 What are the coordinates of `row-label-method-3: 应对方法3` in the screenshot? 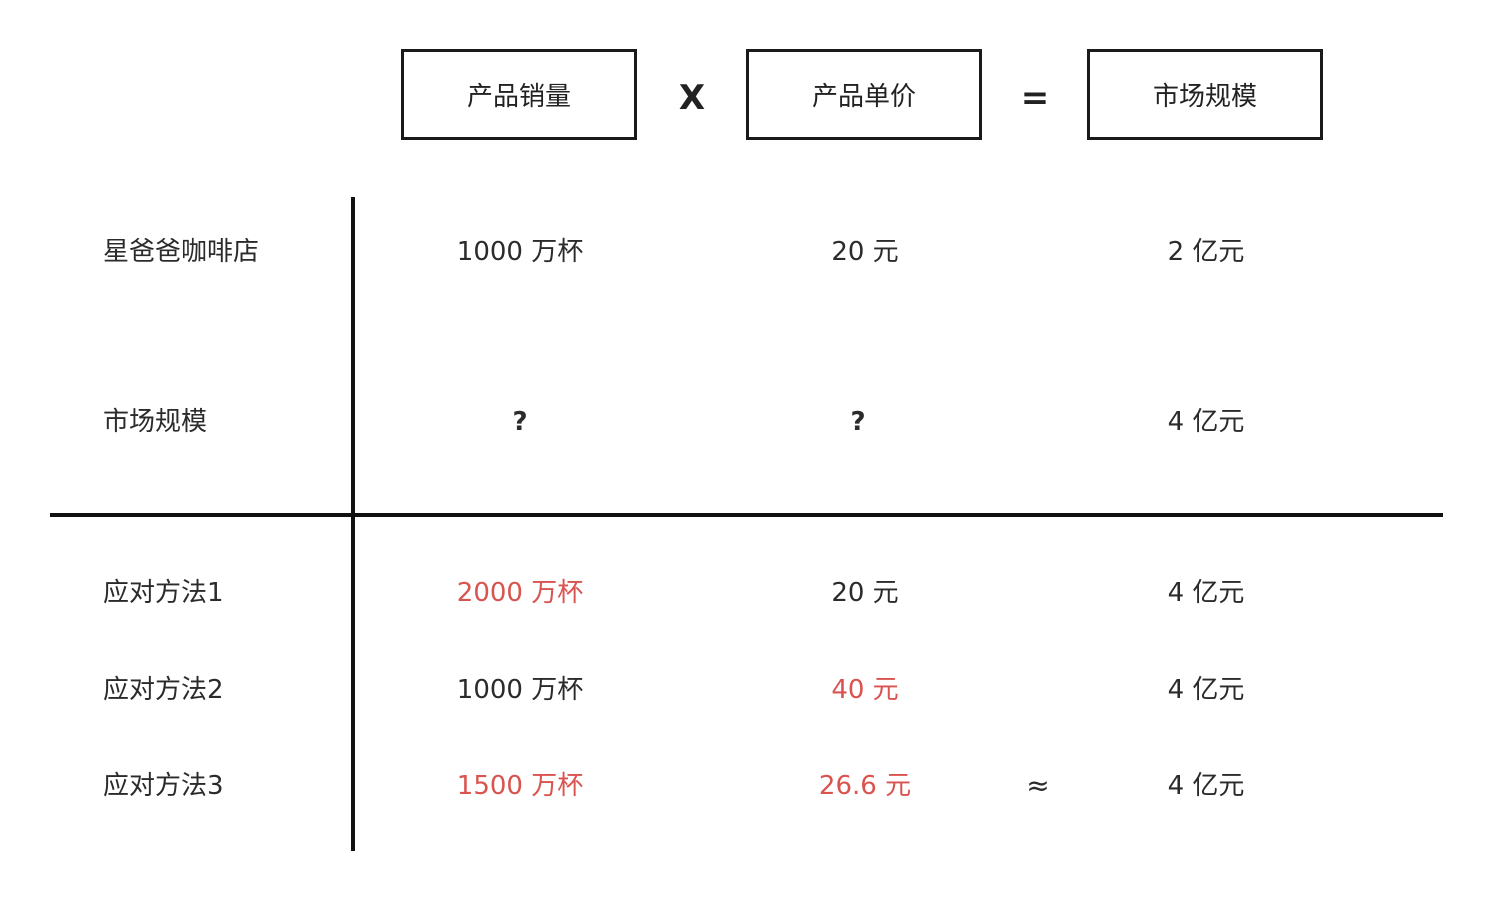 It's located at (163, 786).